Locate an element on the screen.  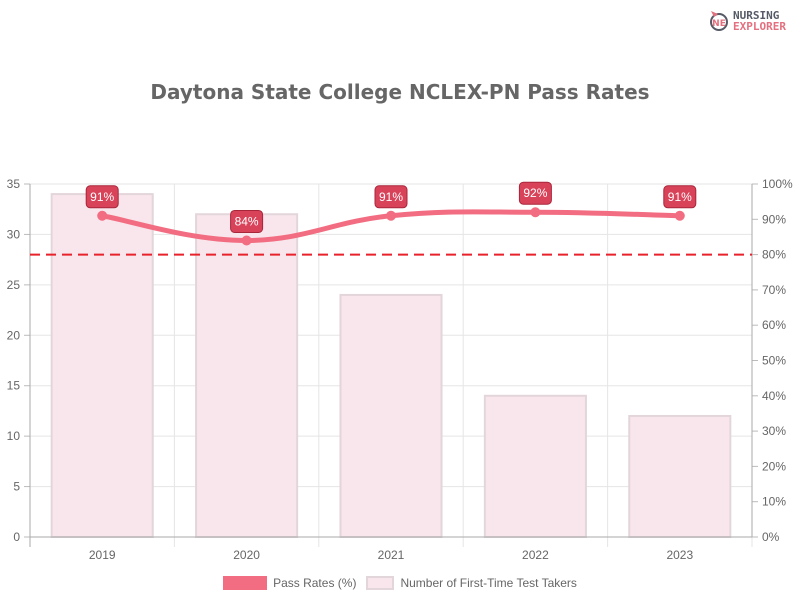
point-2023 is located at coordinates (679, 215).